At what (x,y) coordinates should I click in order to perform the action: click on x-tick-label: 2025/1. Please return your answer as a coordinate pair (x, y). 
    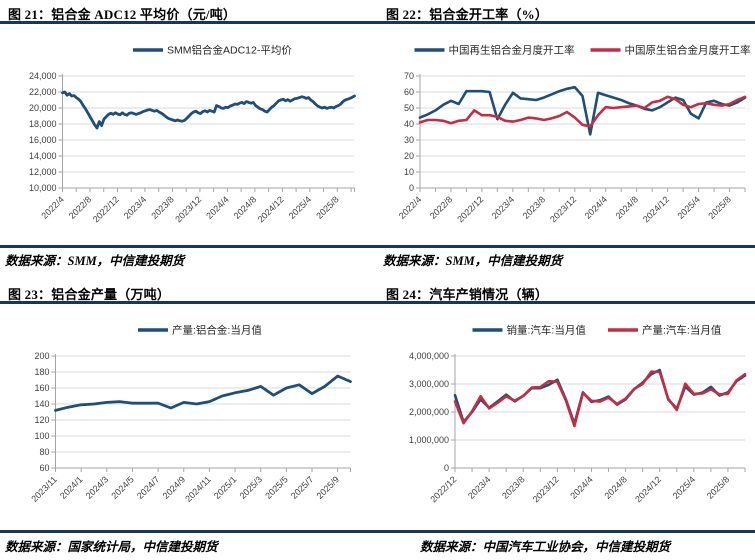
    Looking at the image, I should click on (225, 487).